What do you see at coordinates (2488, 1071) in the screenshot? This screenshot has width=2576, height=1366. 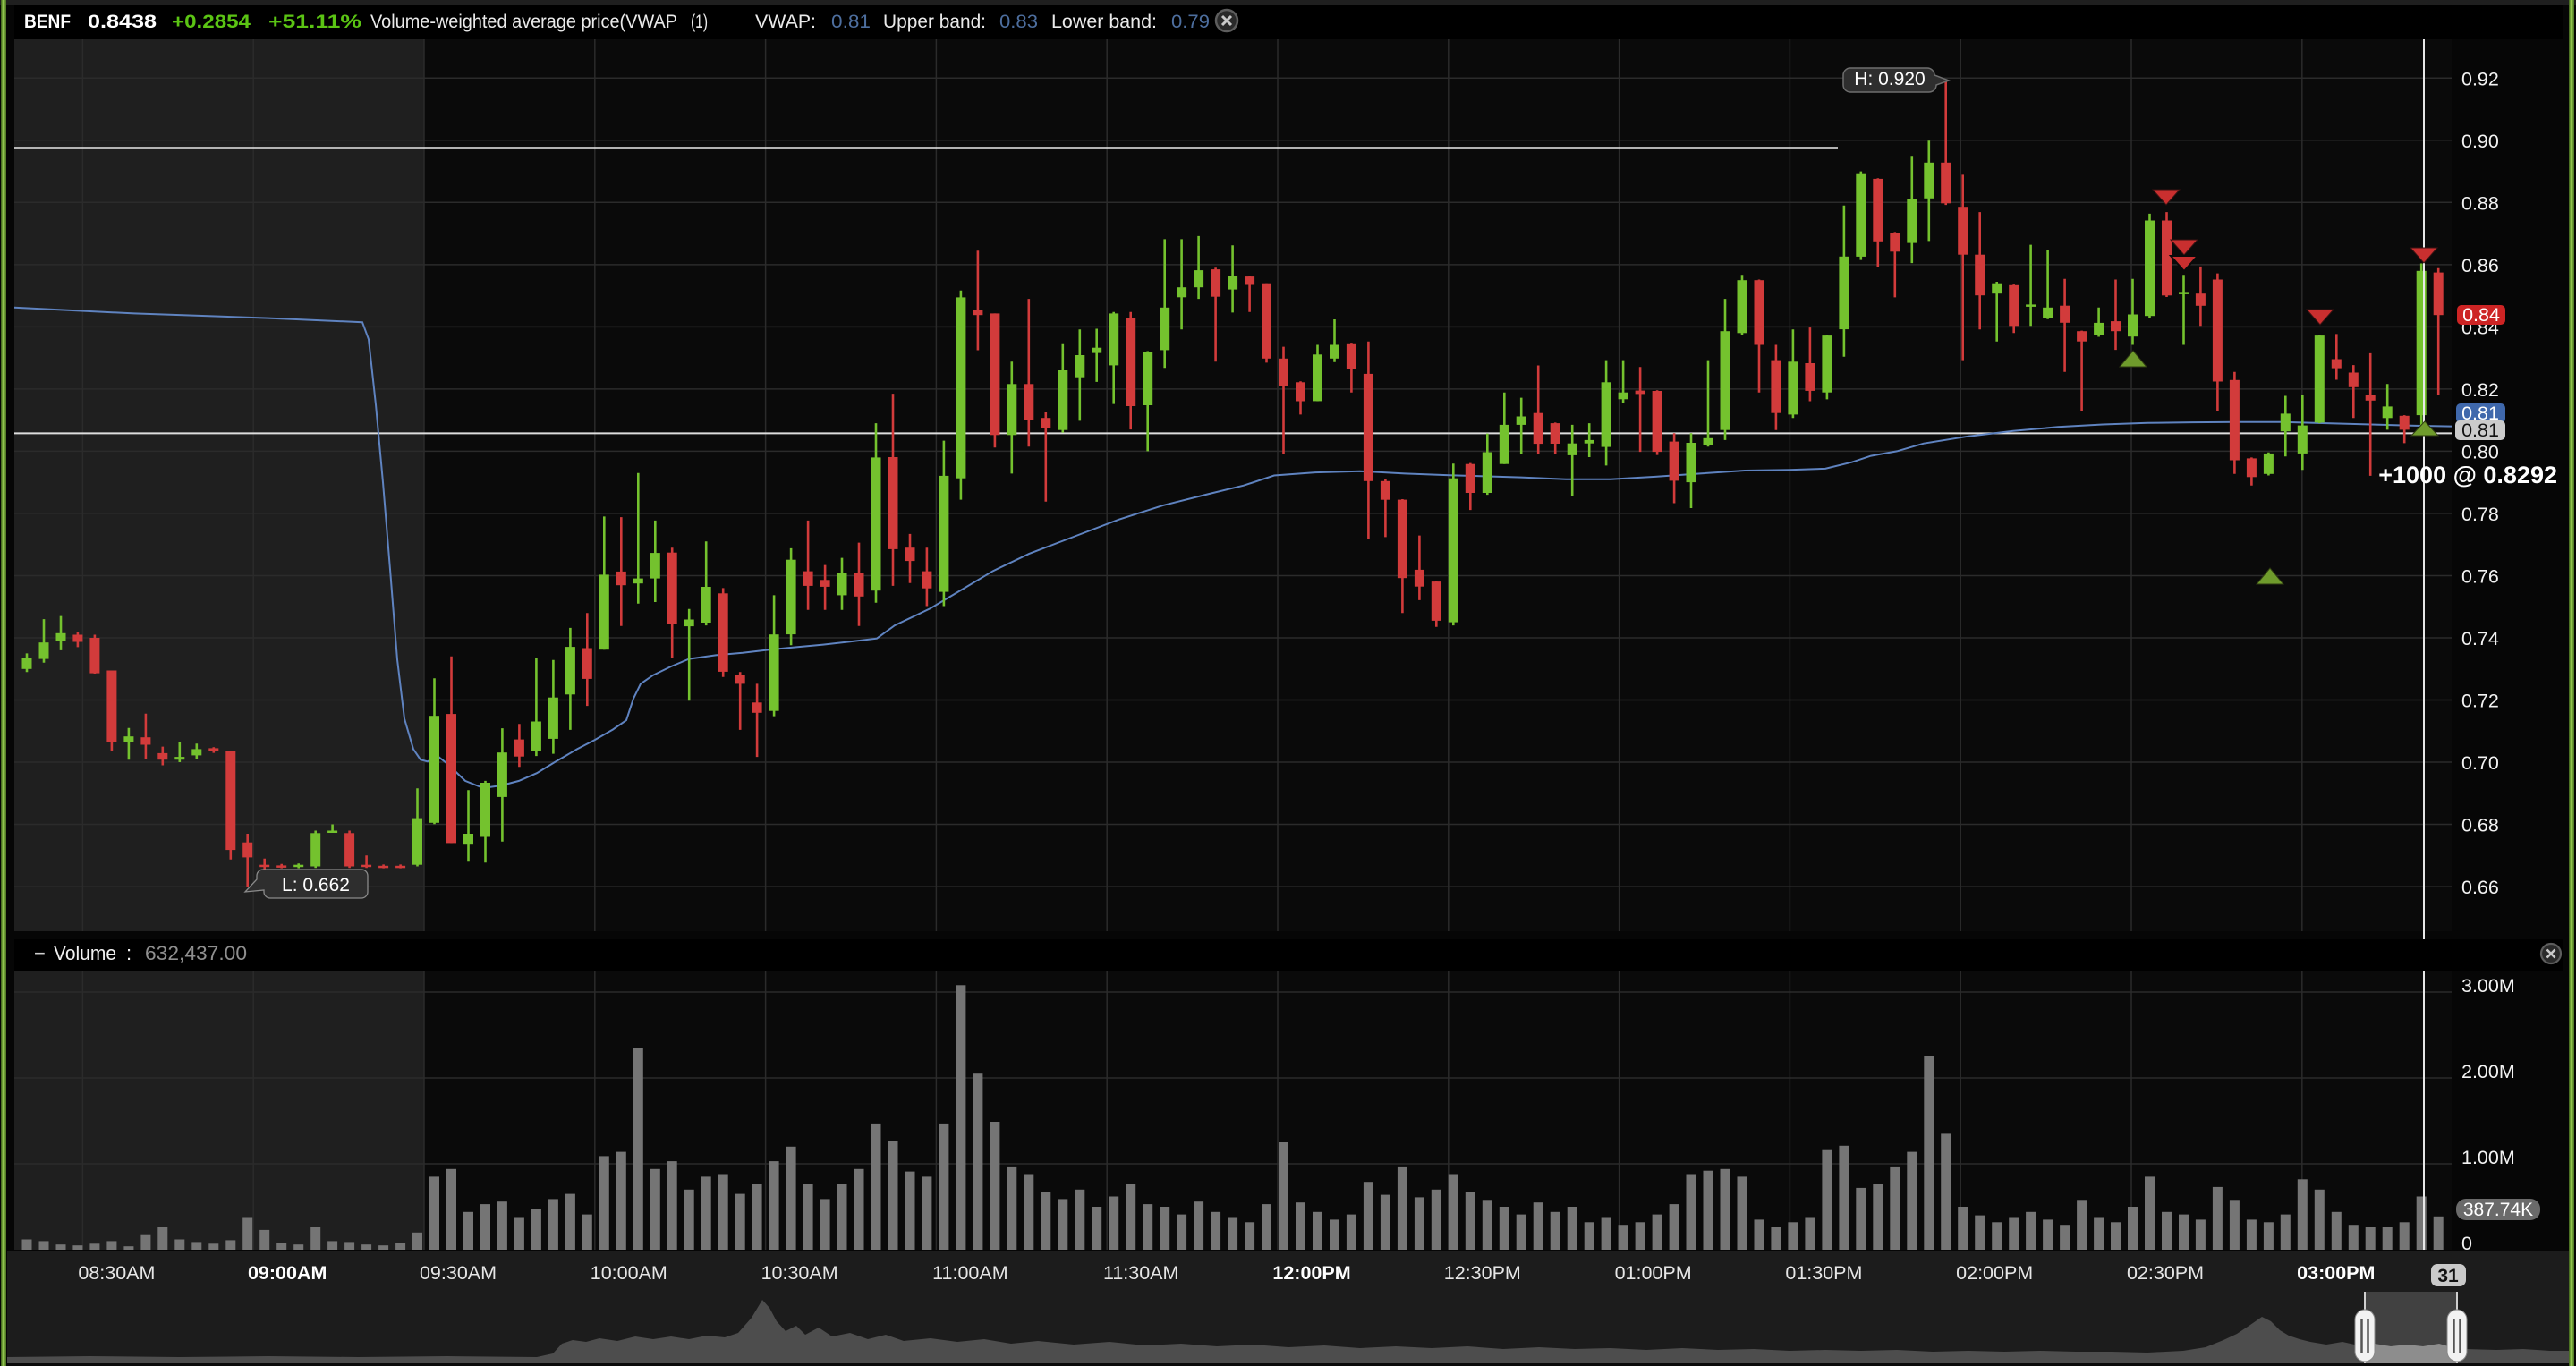 I see `svg-text: 2.00M` at bounding box center [2488, 1071].